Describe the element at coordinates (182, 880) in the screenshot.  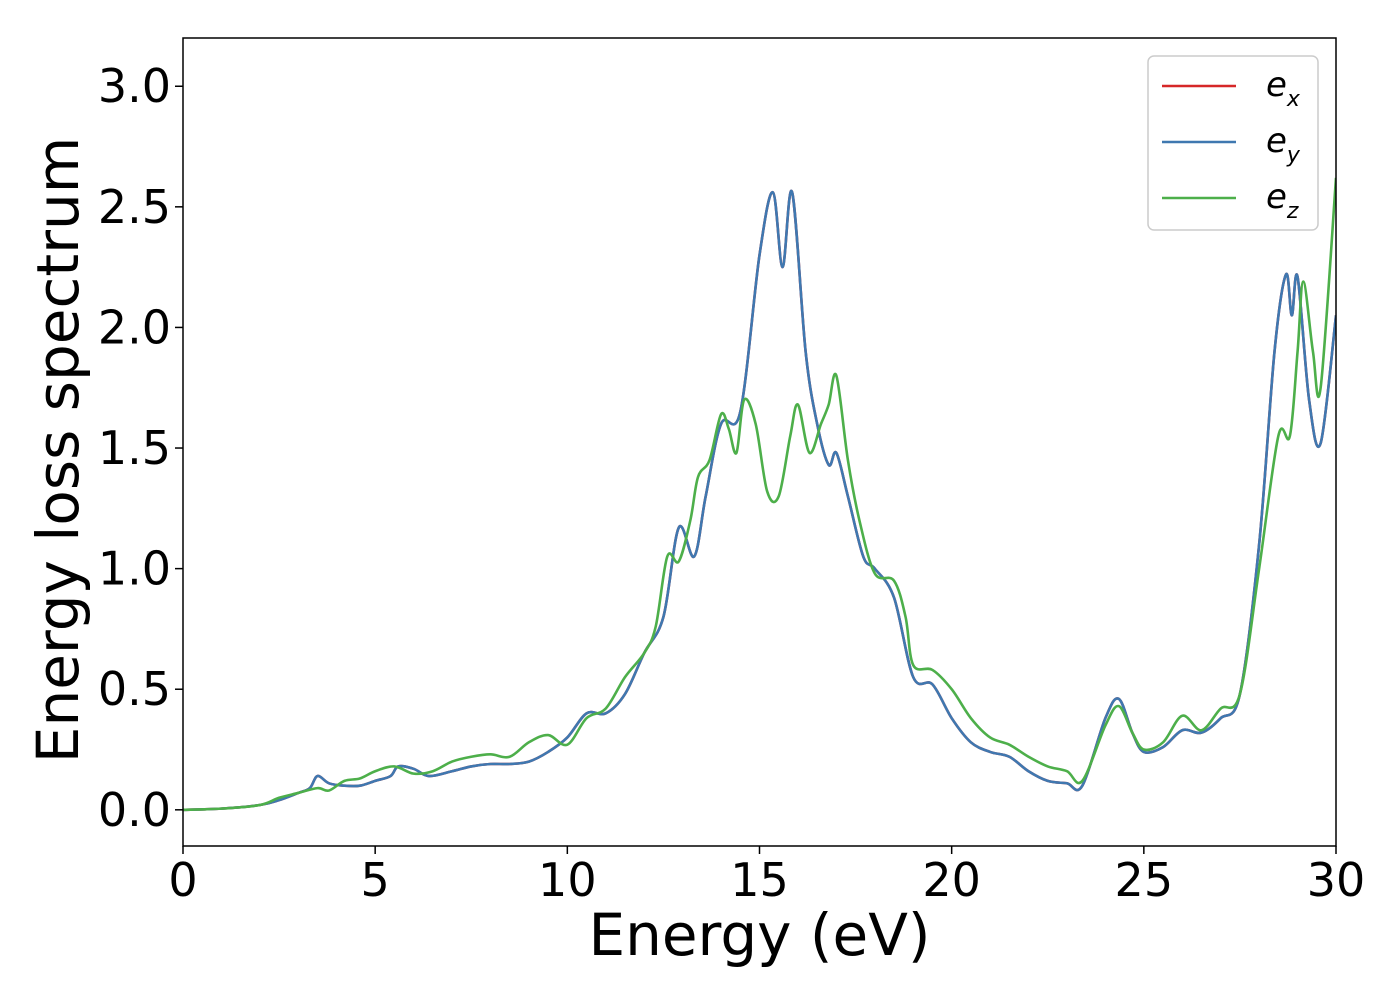
I see `x-tick-label: 0` at that location.